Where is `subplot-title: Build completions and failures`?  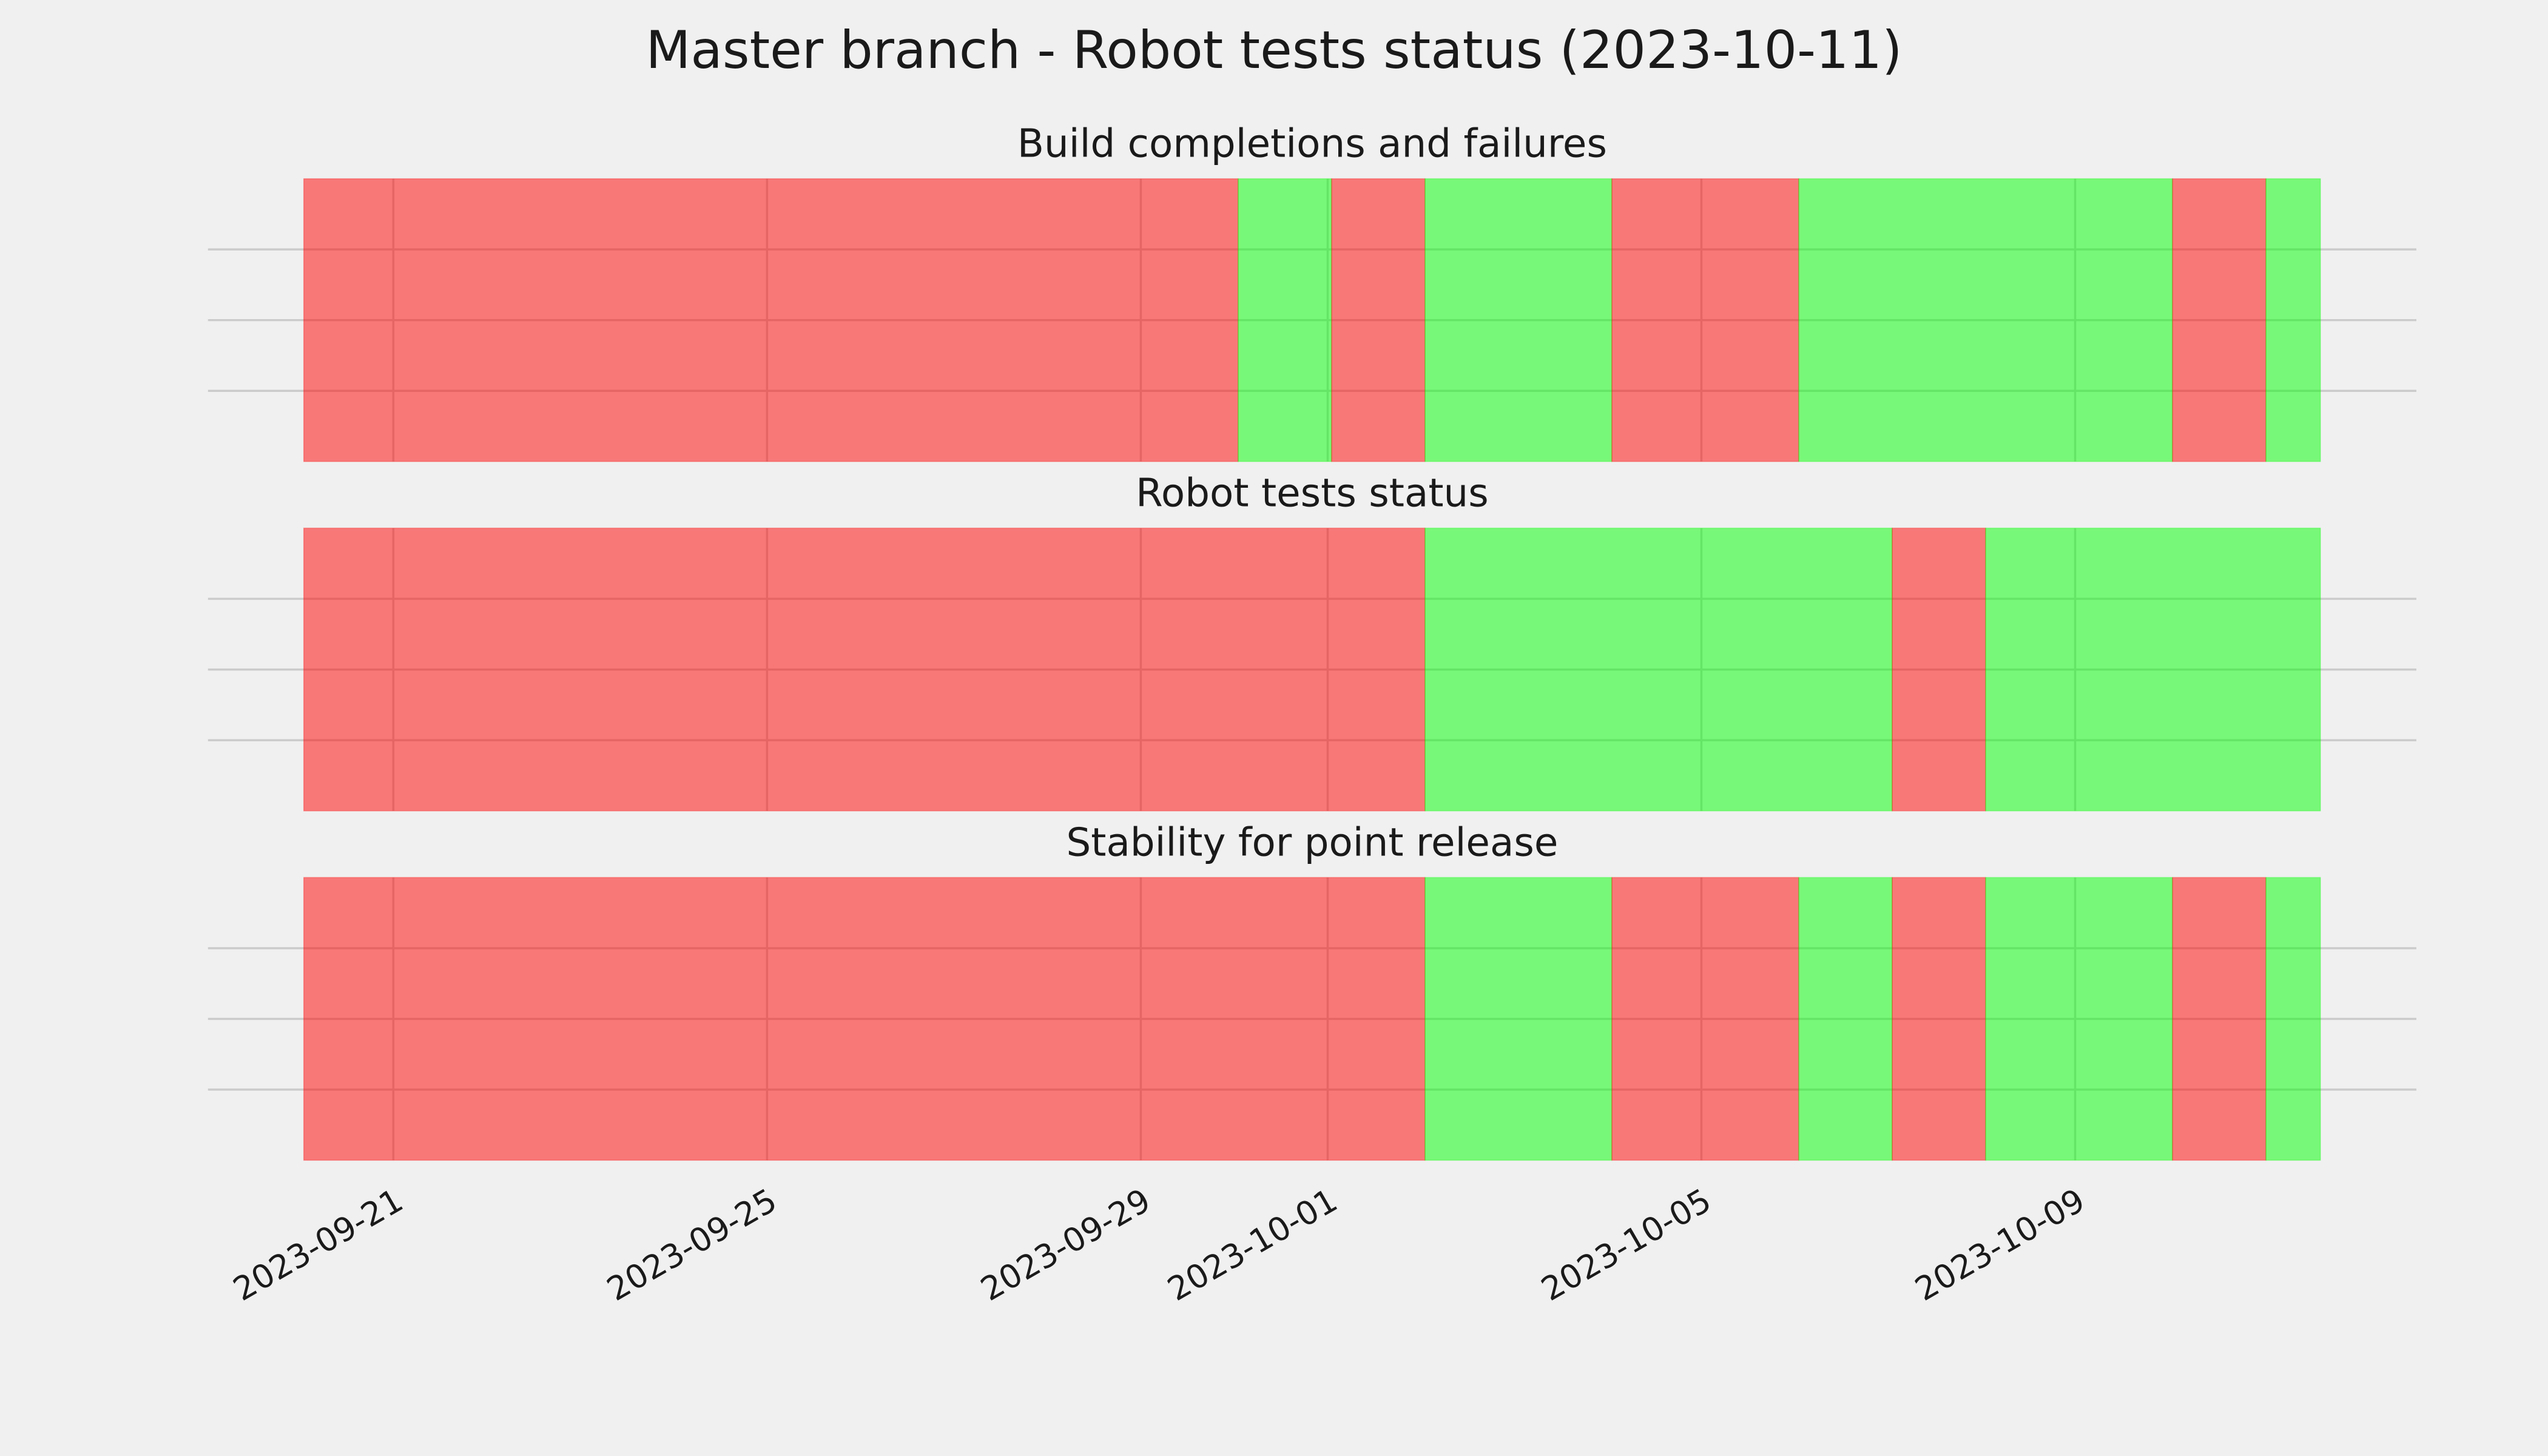 subplot-title: Build completions and failures is located at coordinates (1312, 144).